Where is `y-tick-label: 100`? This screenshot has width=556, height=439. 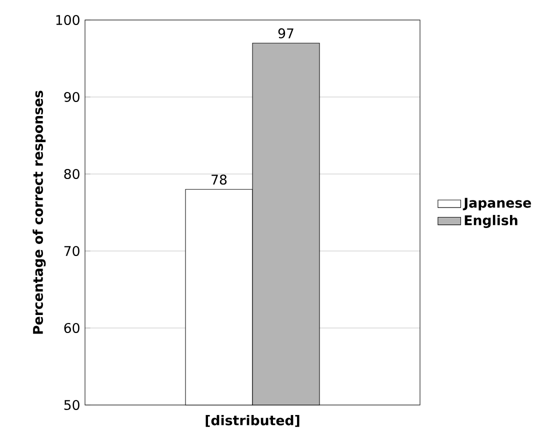
y-tick-label: 100 is located at coordinates (68, 20).